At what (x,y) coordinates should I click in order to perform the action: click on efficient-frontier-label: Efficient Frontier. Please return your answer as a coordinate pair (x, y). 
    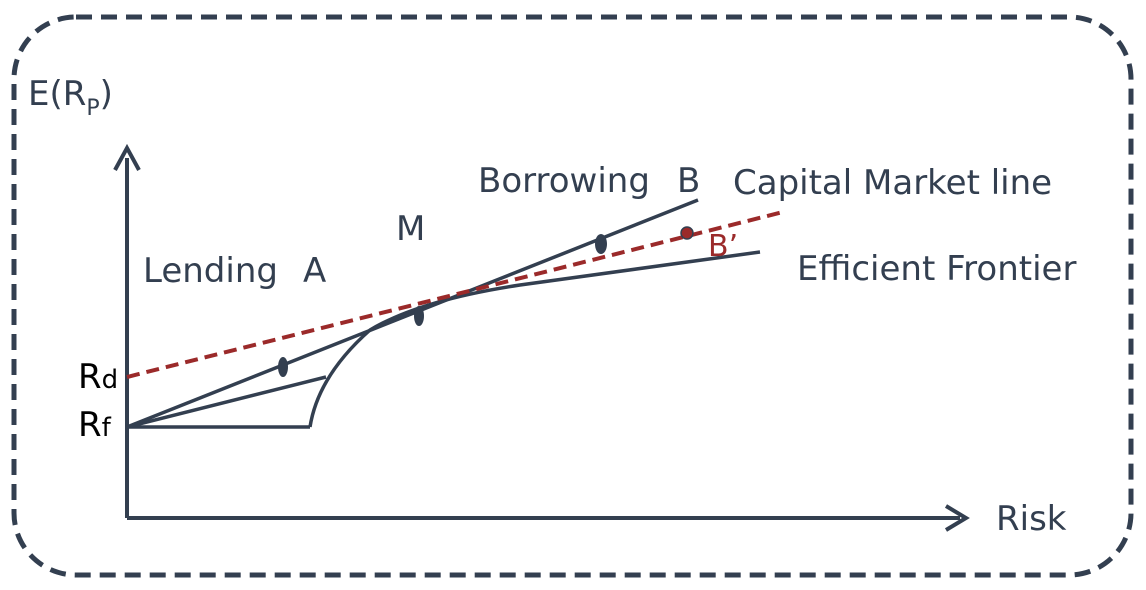
    Looking at the image, I should click on (936, 269).